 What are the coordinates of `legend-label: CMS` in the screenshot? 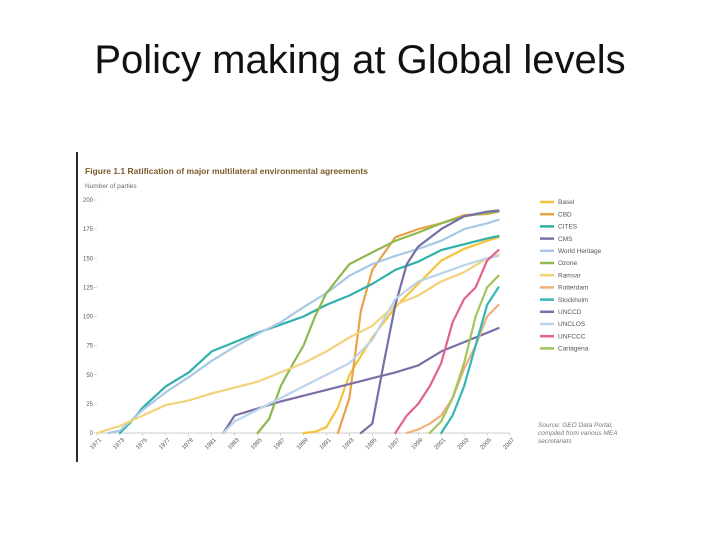 It's located at (565, 239).